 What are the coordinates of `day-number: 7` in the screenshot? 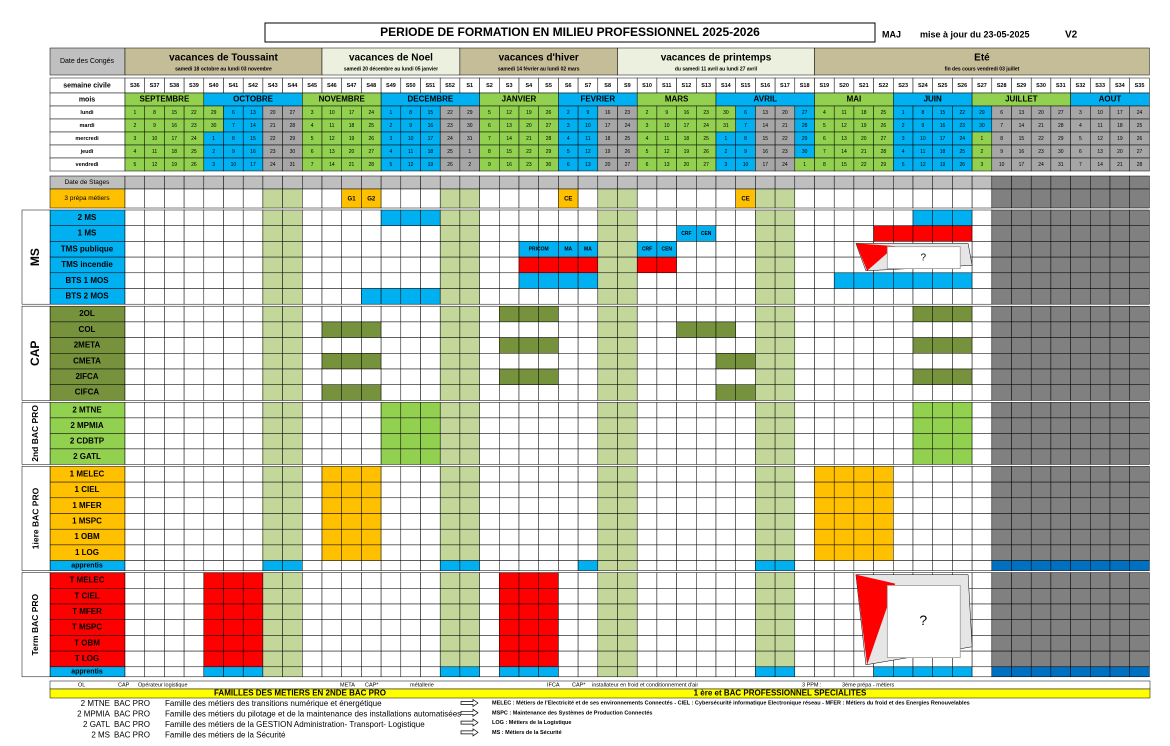 It's located at (745, 126).